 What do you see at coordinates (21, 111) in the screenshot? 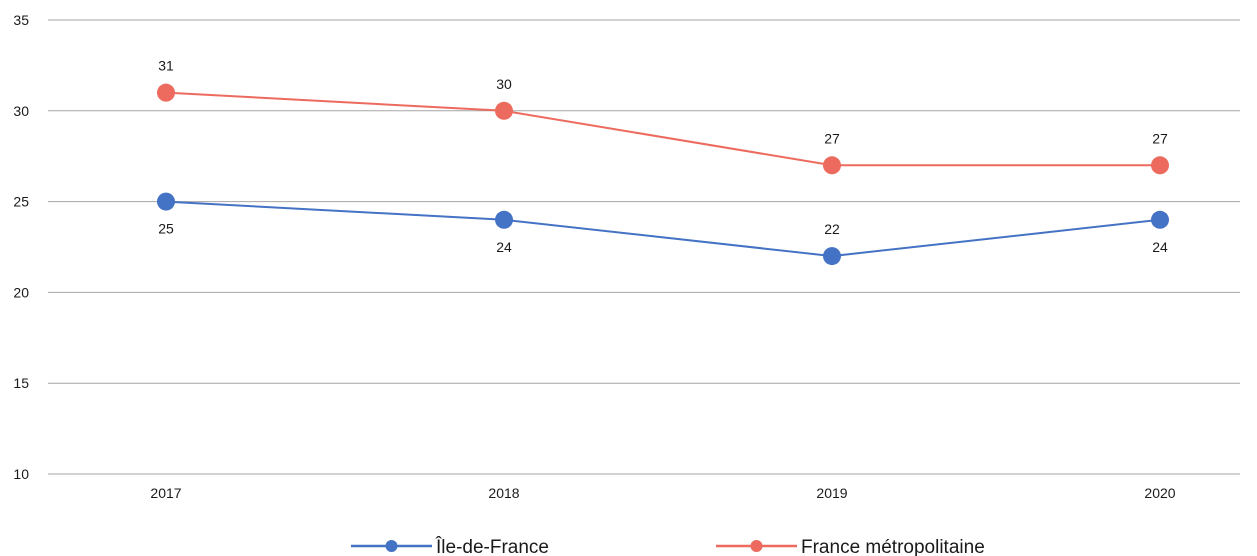
I see `y-tick-label: 30` at bounding box center [21, 111].